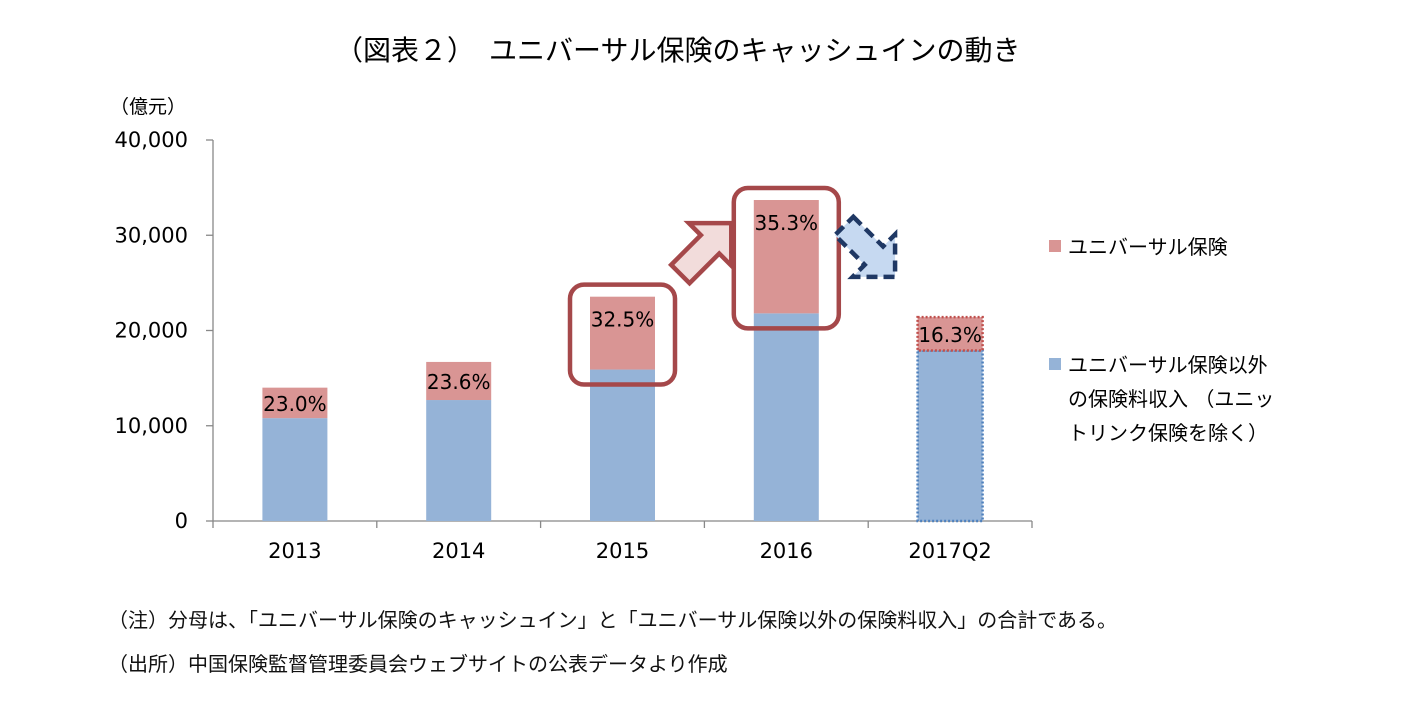 The height and width of the screenshot is (708, 1415). What do you see at coordinates (294, 551) in the screenshot?
I see `x-tick-label: 2013` at bounding box center [294, 551].